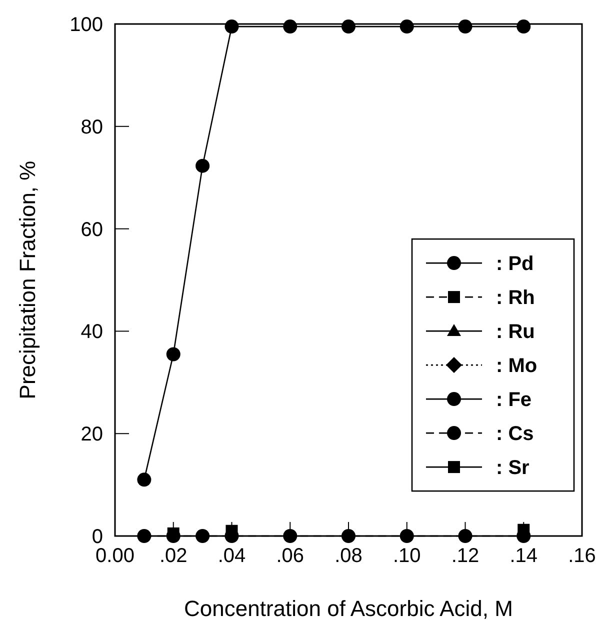 The width and height of the screenshot is (612, 631). Describe the element at coordinates (515, 264) in the screenshot. I see `legend-label: : Pd` at that location.